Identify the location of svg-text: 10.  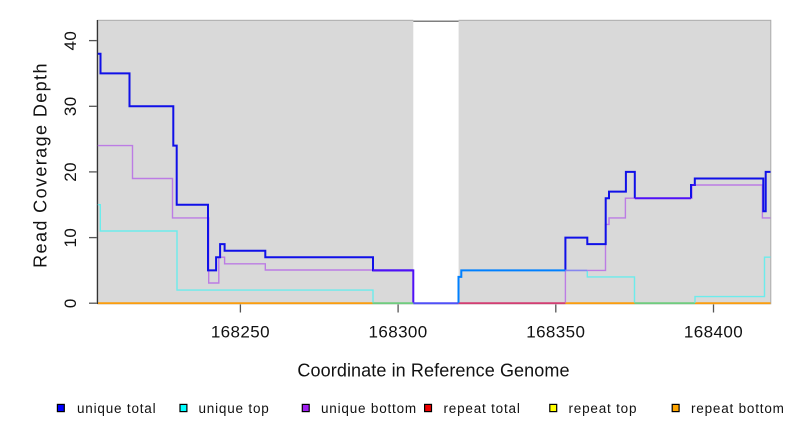
(70, 238).